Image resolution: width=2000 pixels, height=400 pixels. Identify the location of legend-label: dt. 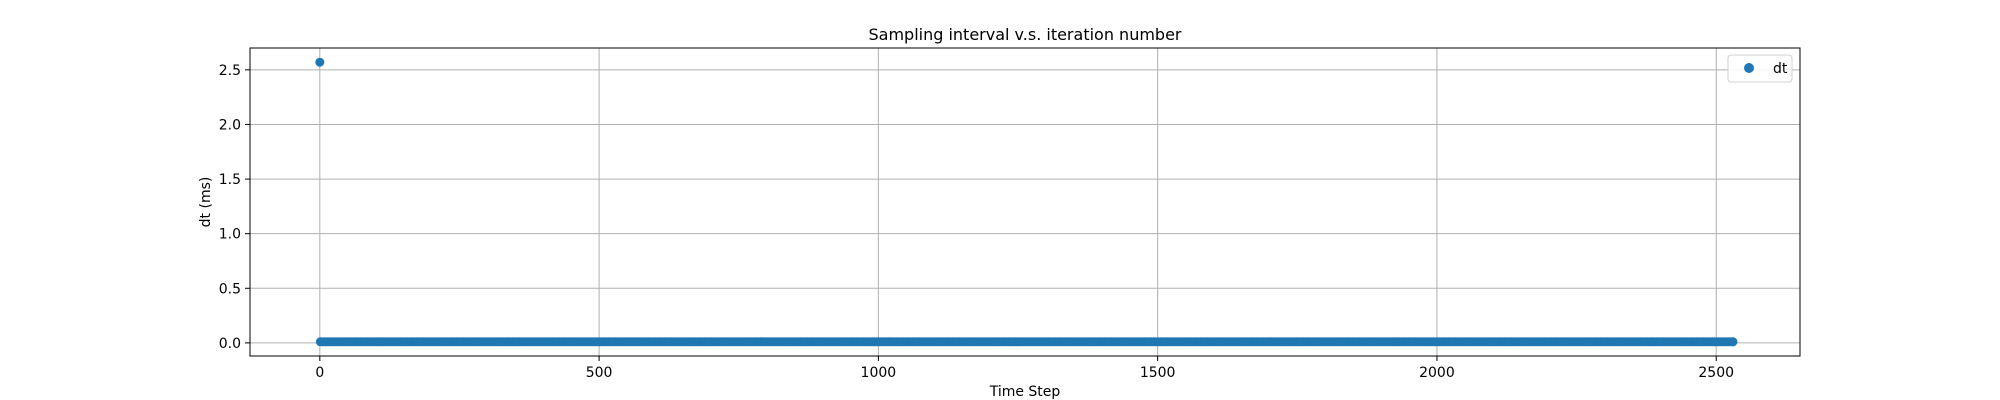
(1780, 69).